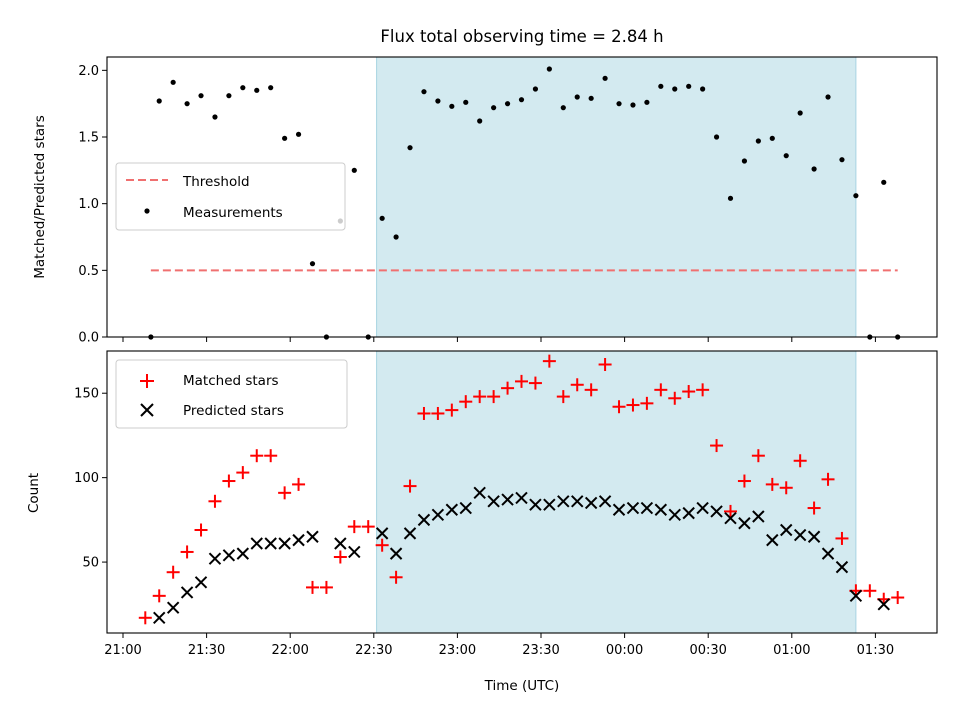 The width and height of the screenshot is (960, 724). I want to click on bottom-ytick-label: 150, so click(86, 394).